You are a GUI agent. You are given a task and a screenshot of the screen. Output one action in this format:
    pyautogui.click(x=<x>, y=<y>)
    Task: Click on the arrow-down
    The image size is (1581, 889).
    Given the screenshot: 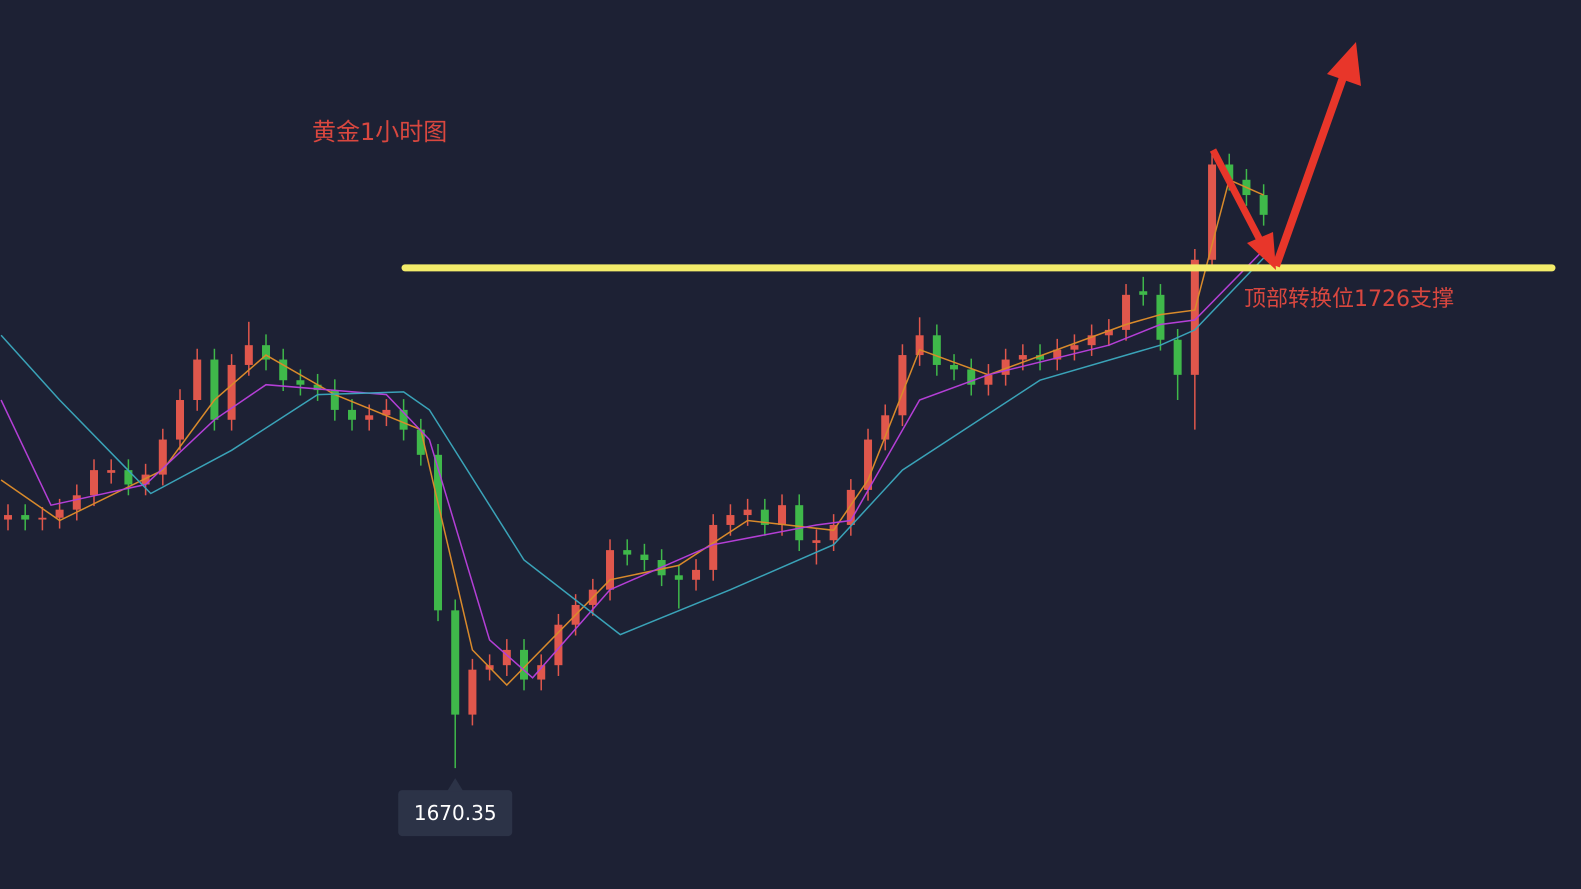 What is the action you would take?
    pyautogui.click(x=1242, y=209)
    